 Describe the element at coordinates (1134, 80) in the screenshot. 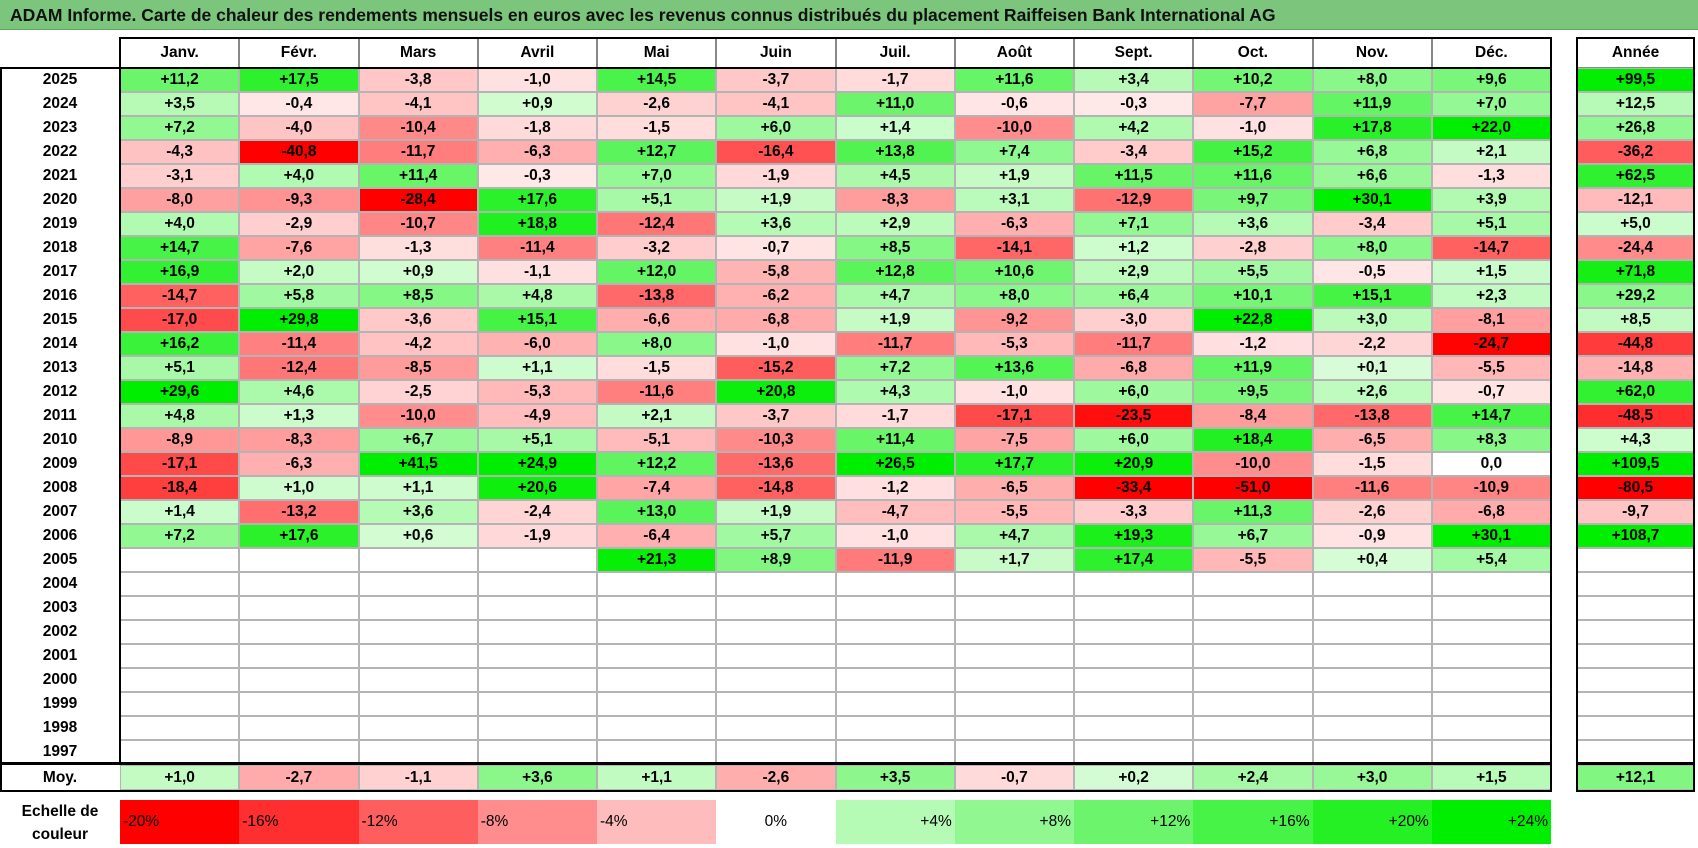

I see `heatmap-cell: +3,4` at that location.